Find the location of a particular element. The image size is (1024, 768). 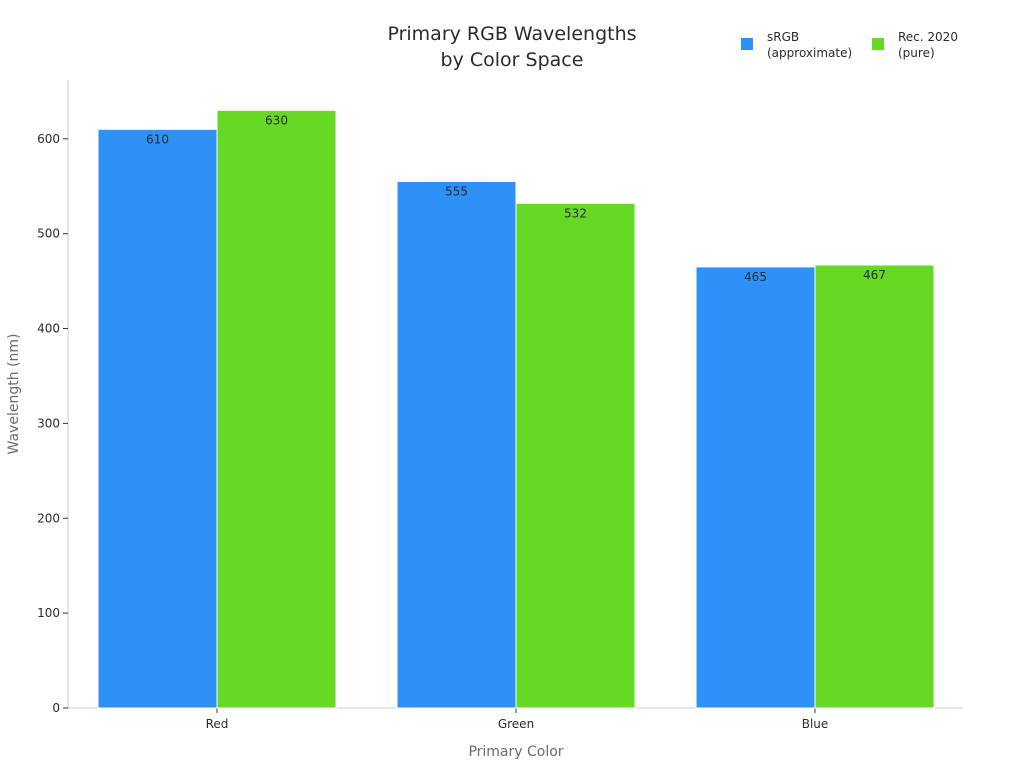

legend-label: (approximate) is located at coordinates (809, 53).